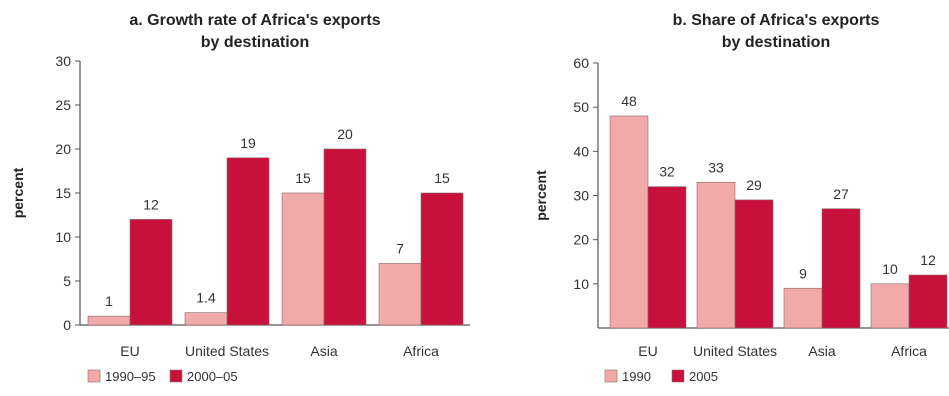  I want to click on data-label: 19, so click(248, 143).